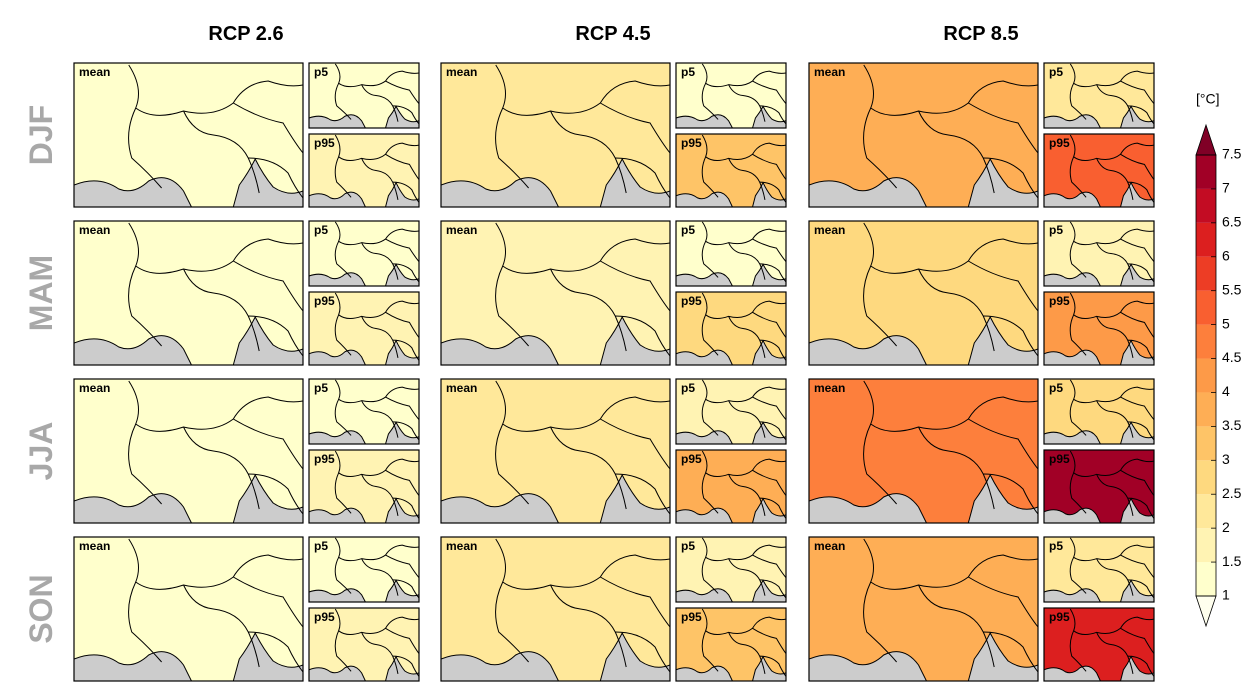  Describe the element at coordinates (1206, 139) in the screenshot. I see `colorbar-over-arrow` at that location.